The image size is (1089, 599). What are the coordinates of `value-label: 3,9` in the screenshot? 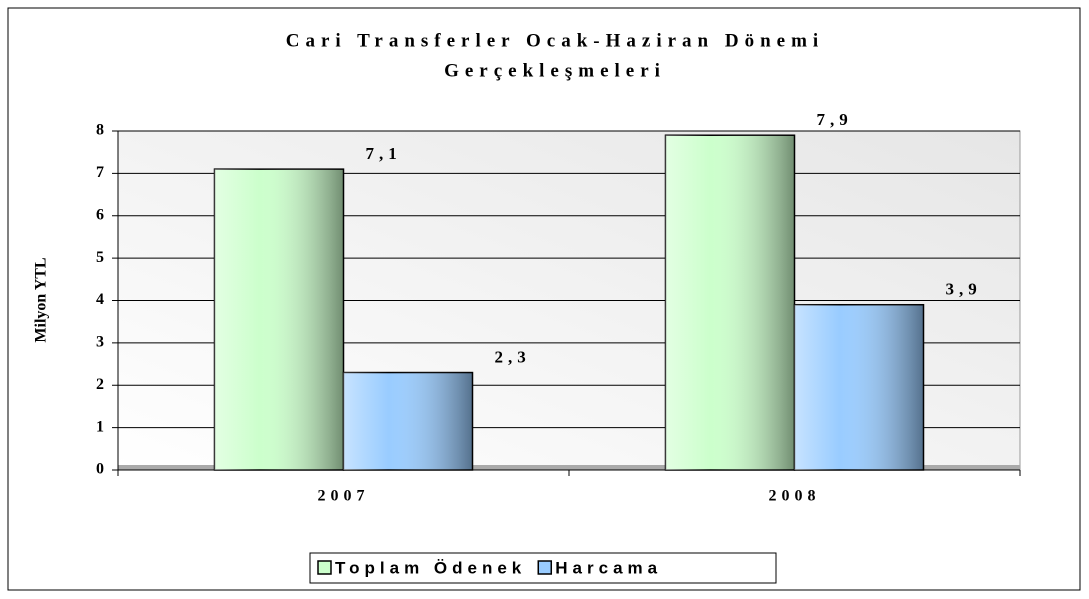 It's located at (964, 289).